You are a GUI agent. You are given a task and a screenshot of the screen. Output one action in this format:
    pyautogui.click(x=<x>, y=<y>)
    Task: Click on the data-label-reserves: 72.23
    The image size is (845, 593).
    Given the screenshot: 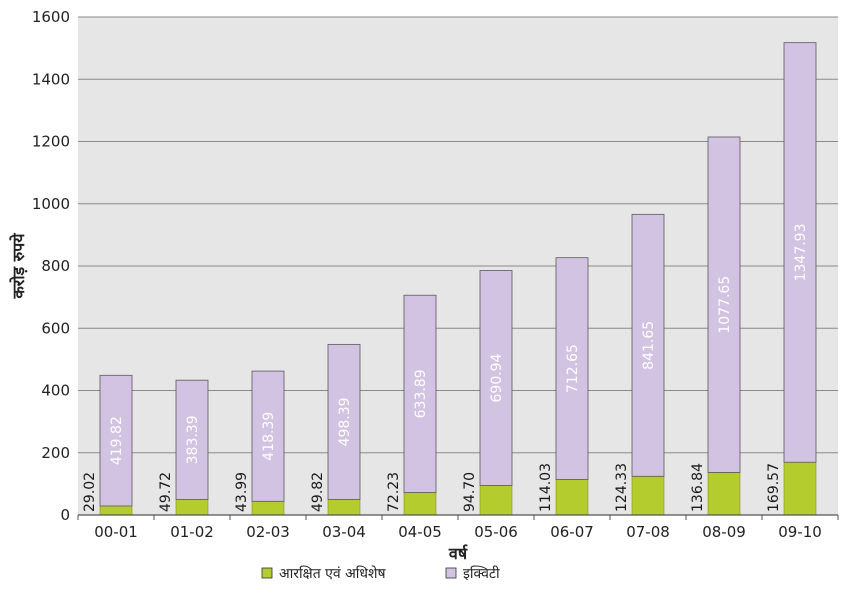 What is the action you would take?
    pyautogui.click(x=394, y=492)
    